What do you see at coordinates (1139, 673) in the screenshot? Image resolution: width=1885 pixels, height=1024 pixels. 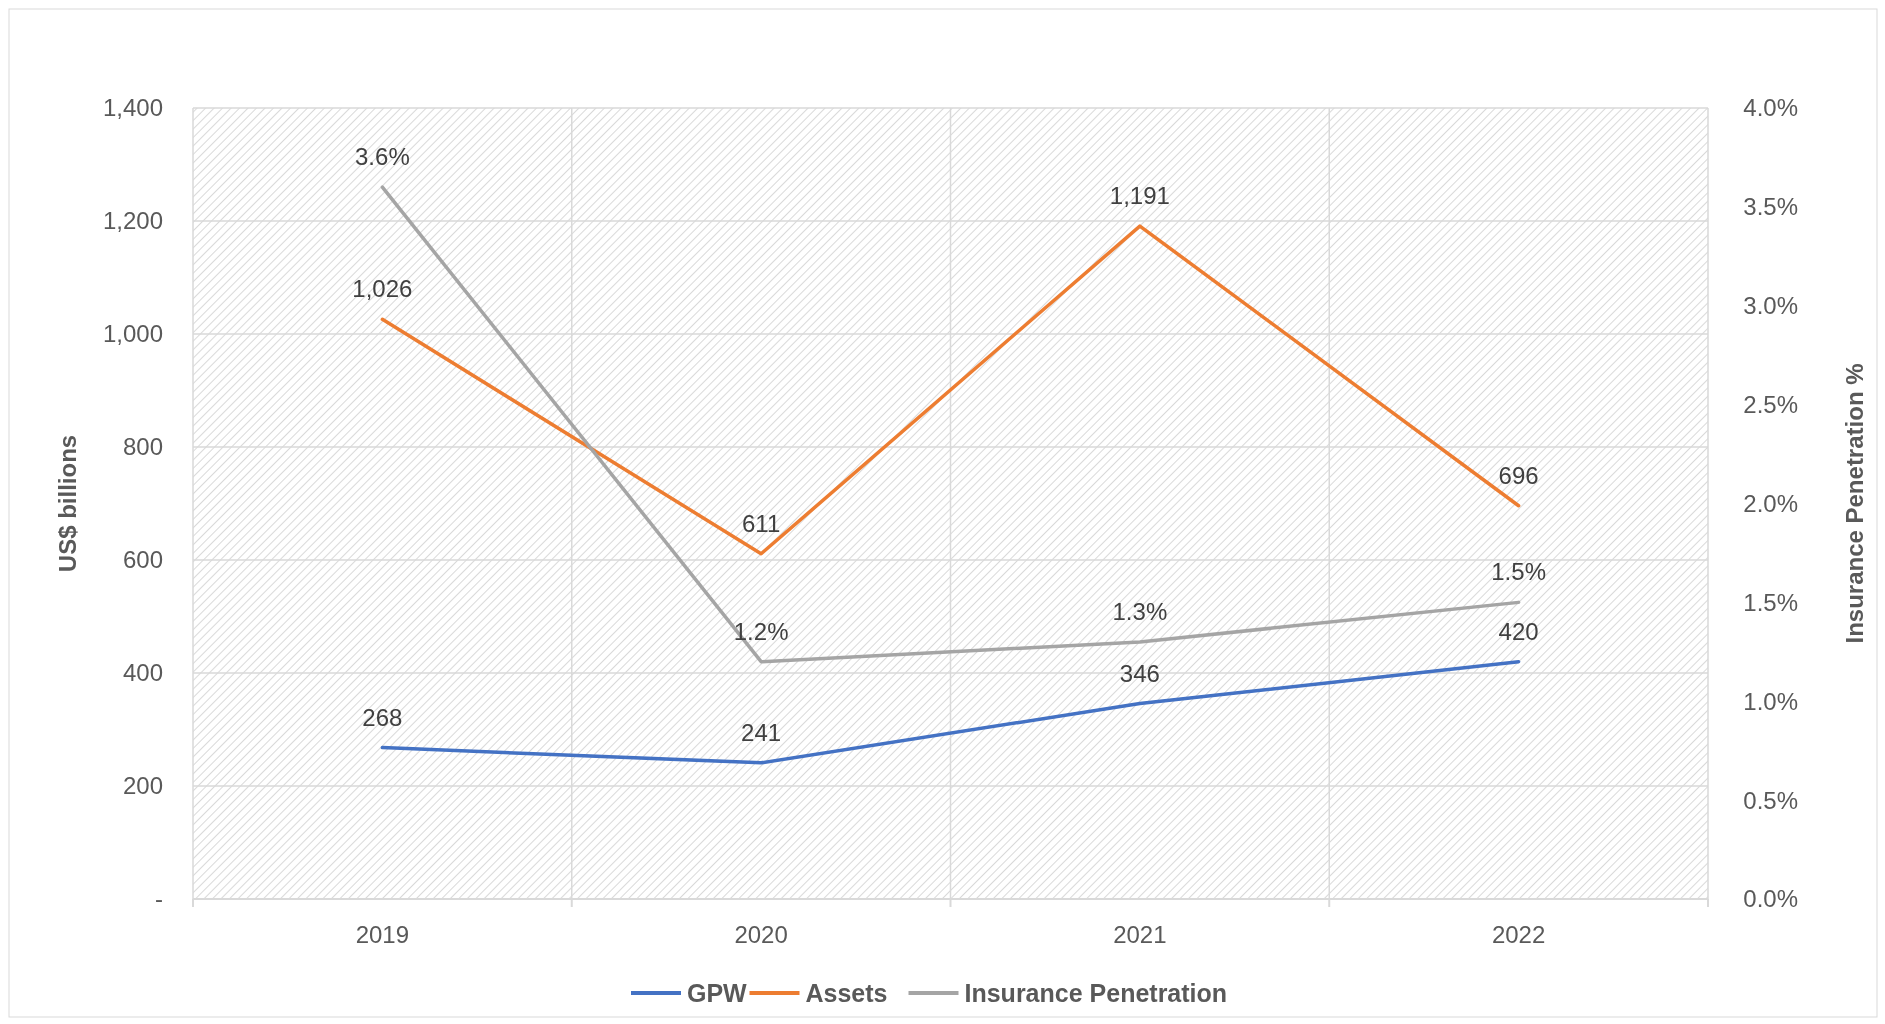 I see `data-label: 346` at bounding box center [1139, 673].